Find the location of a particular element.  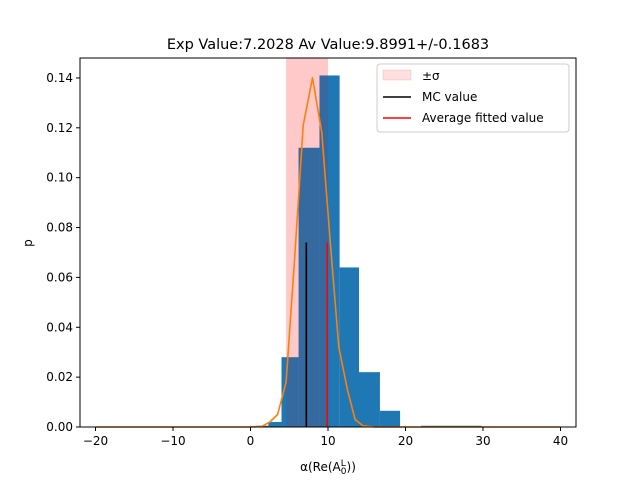

x-axis-label-sup: L is located at coordinates (343, 464).